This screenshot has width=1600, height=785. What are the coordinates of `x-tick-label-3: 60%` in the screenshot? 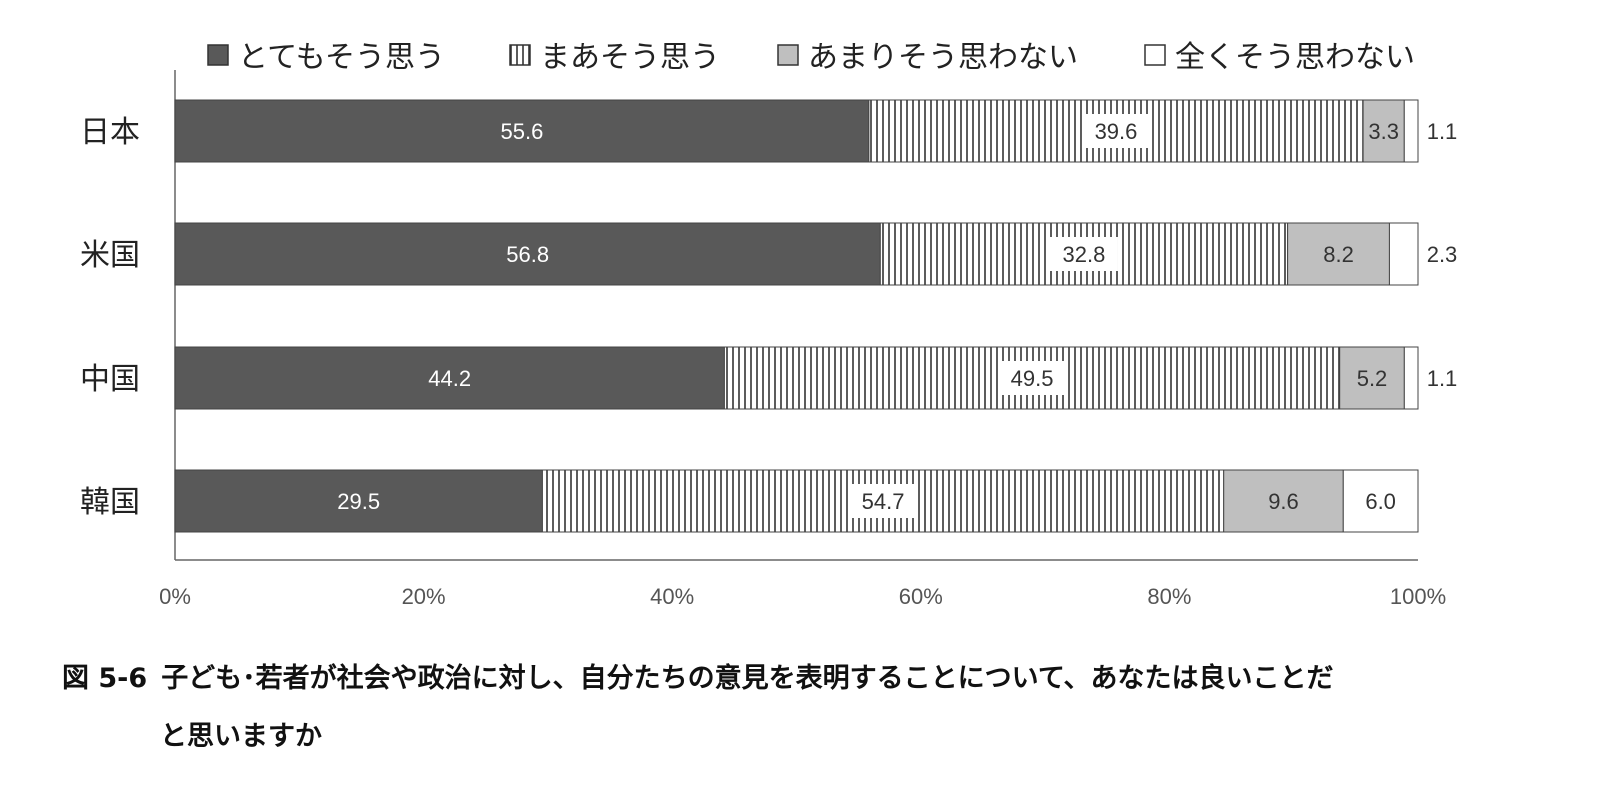 It's located at (921, 596).